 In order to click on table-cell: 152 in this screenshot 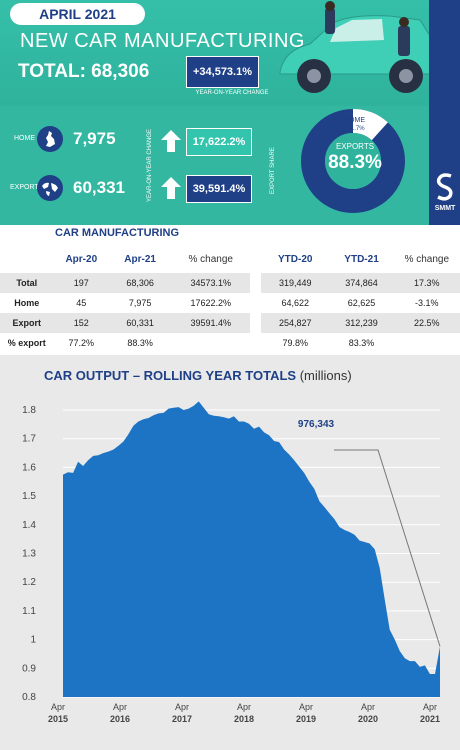, I will do `click(81, 323)`.